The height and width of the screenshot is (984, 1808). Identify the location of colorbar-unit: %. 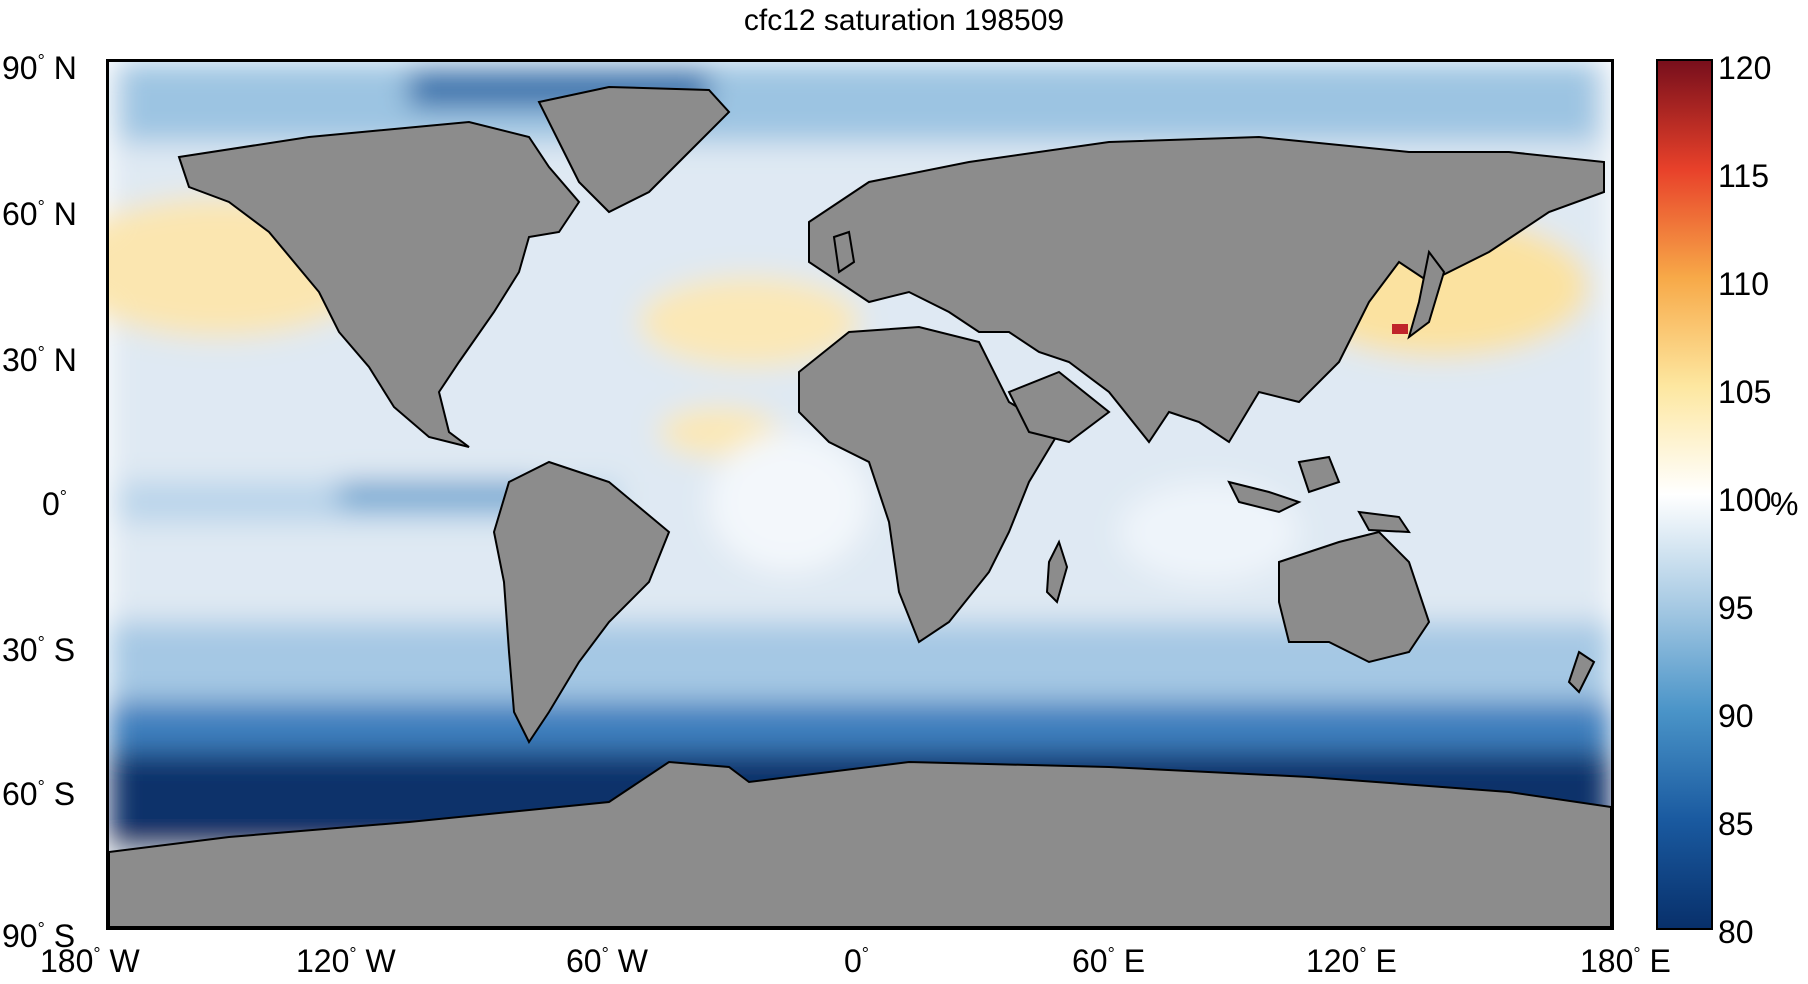
(1784, 504).